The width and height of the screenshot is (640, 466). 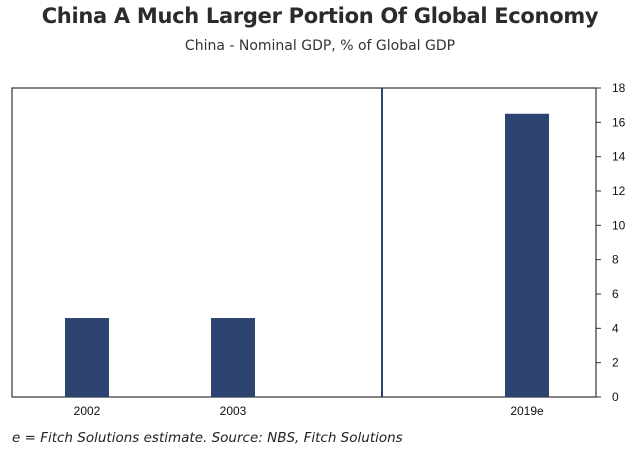 I want to click on y-tick-label: 14, so click(x=619, y=157).